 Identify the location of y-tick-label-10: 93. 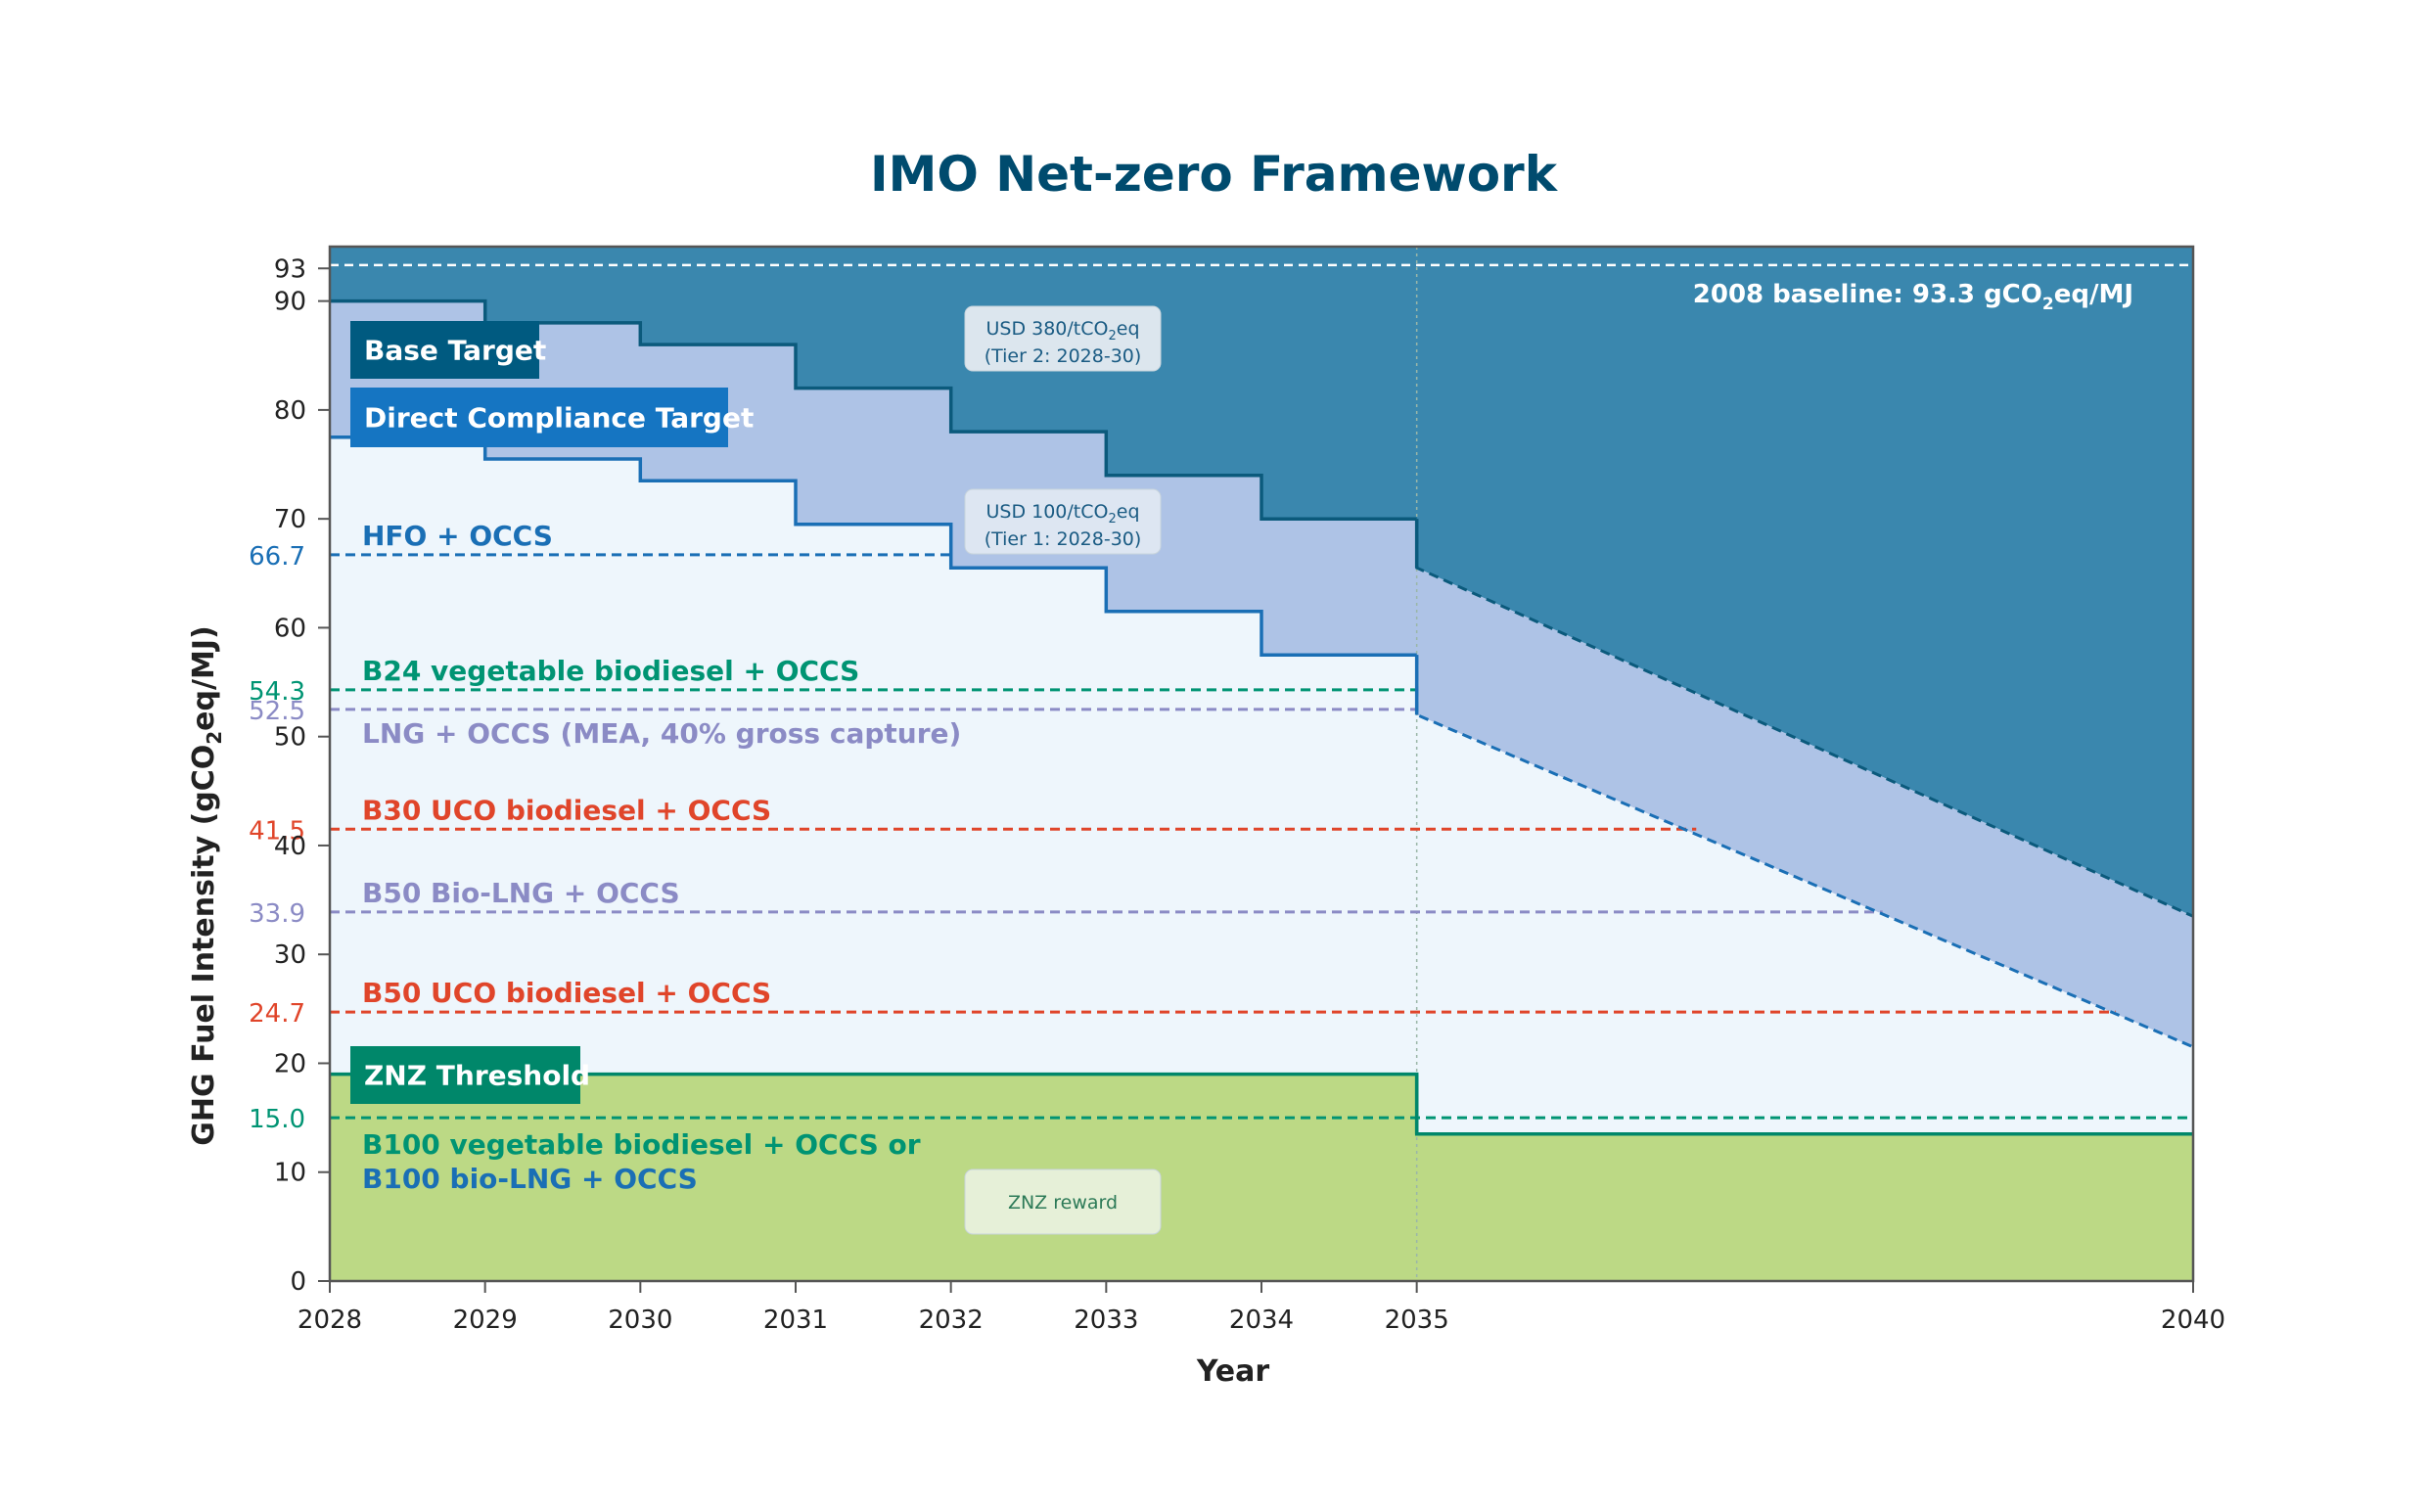
(290, 269).